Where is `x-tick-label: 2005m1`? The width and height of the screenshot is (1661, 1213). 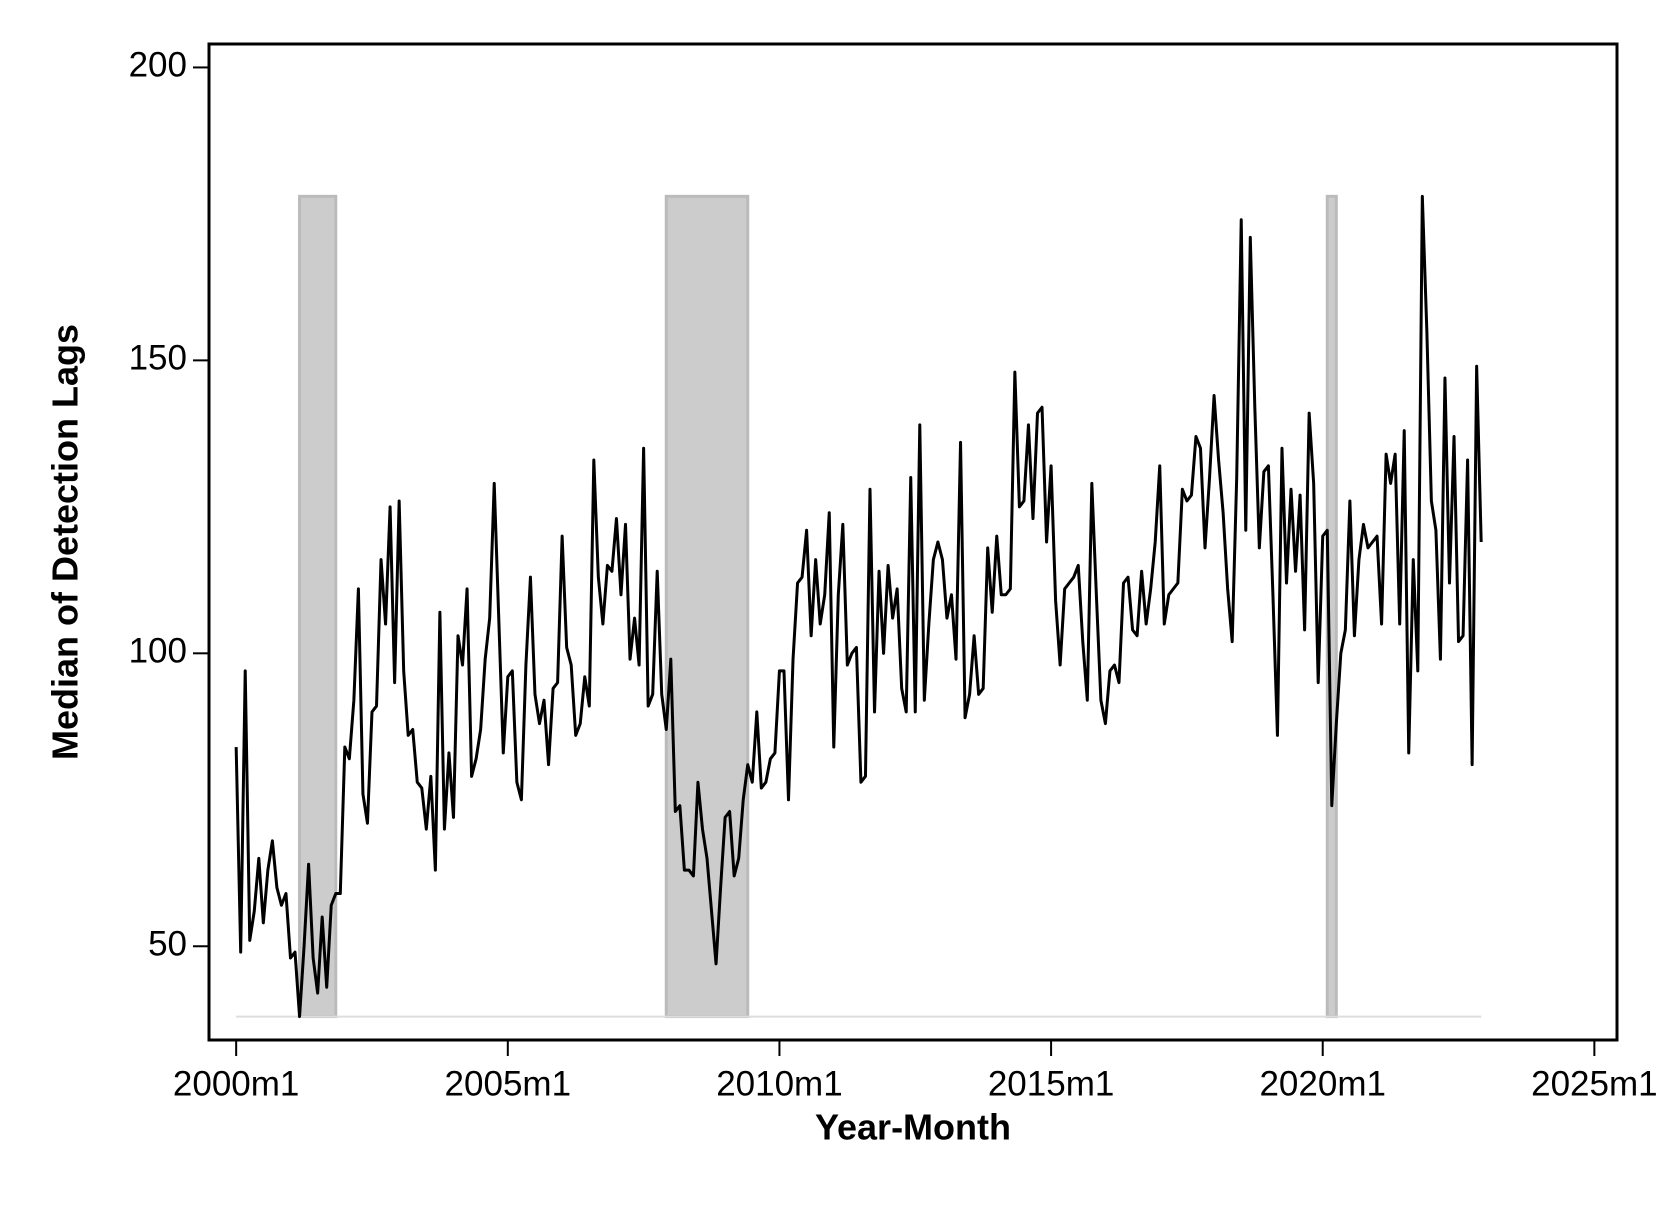 x-tick-label: 2005m1 is located at coordinates (508, 1083).